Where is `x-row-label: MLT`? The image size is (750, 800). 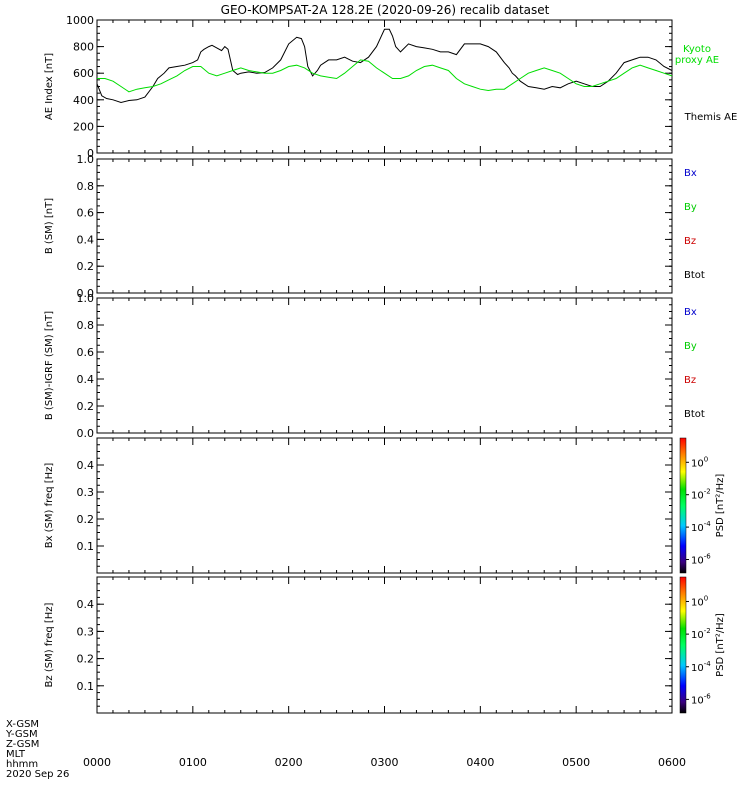 x-row-label: MLT is located at coordinates (16, 754).